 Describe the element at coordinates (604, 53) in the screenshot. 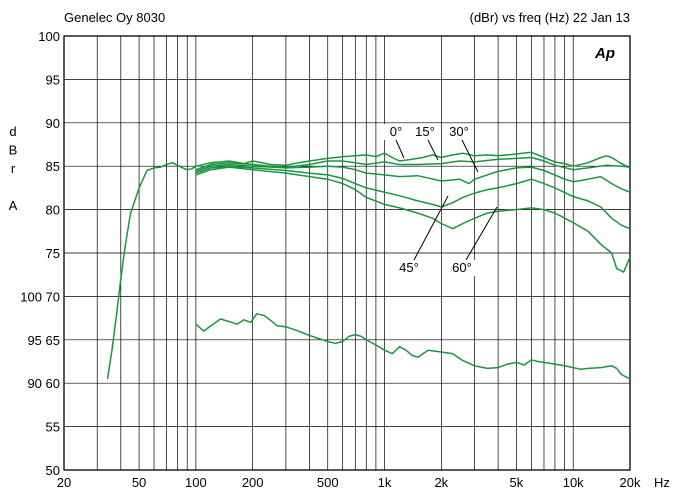

I see `ap-logo: Ap` at that location.